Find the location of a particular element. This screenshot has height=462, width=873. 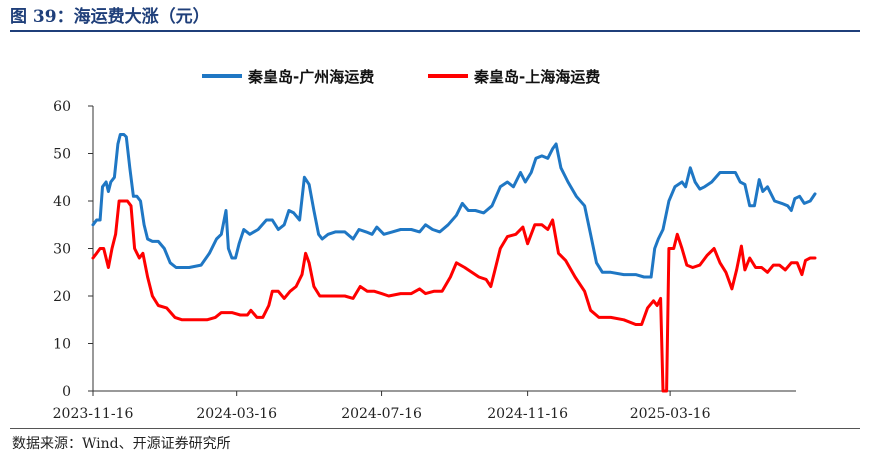

y-tick-label: 50 is located at coordinates (62, 155).